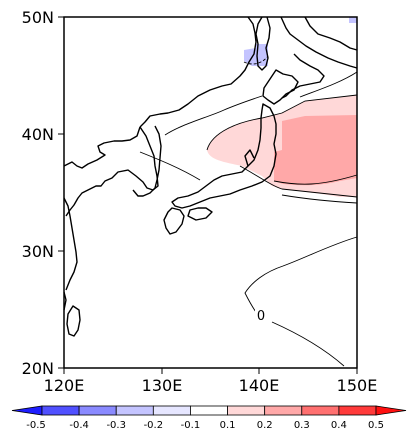  I want to click on colorbar-label: 0.3, so click(302, 425).